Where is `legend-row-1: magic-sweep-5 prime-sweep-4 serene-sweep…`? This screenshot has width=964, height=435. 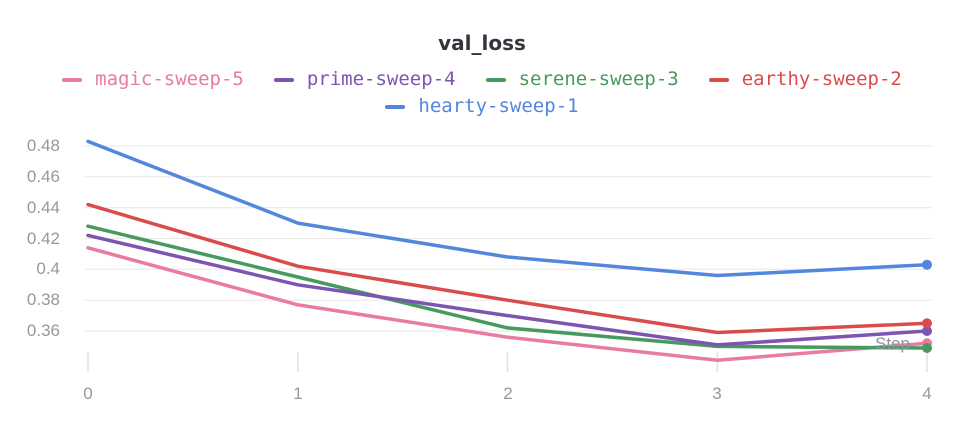 legend-row-1: magic-sweep-5 prime-sweep-4 serene-sweep… is located at coordinates (482, 79).